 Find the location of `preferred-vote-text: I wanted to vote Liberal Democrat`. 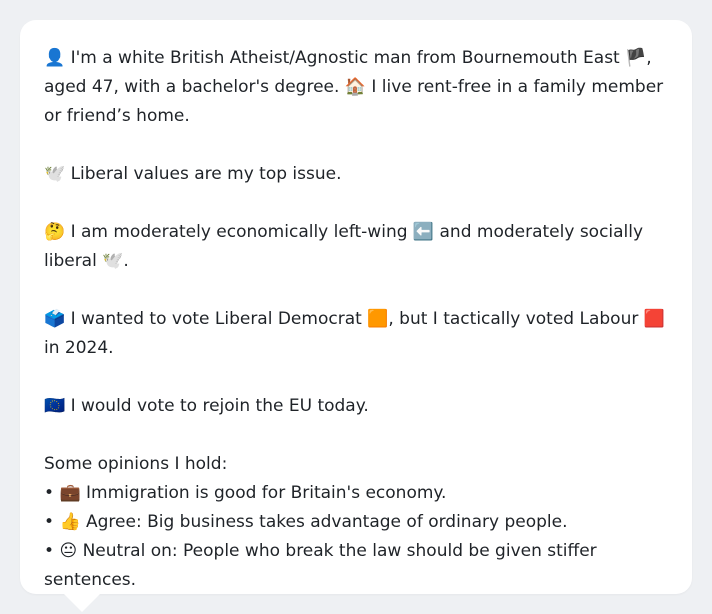

preferred-vote-text: I wanted to vote Liberal Democrat is located at coordinates (216, 319).